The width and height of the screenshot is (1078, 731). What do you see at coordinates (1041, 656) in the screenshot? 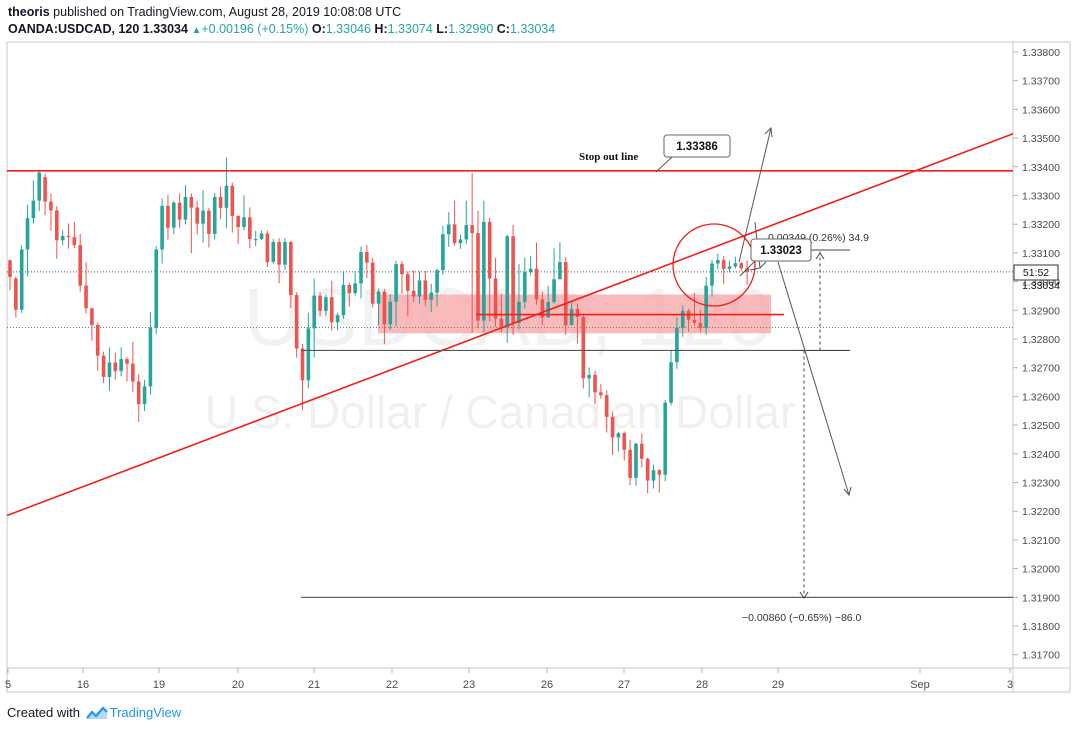
I see `price-tick-label: 1.31700` at bounding box center [1041, 656].